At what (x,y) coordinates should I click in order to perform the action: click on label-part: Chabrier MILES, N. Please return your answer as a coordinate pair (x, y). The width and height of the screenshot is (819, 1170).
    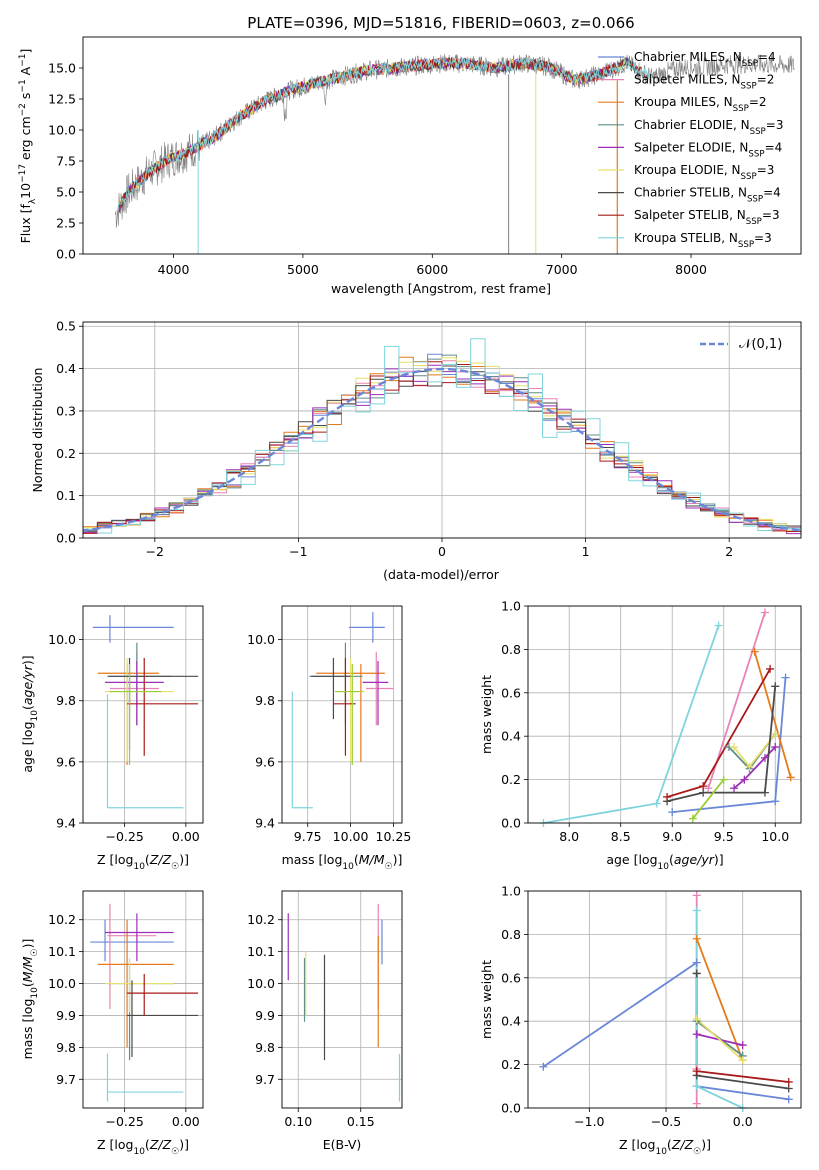
    Looking at the image, I should click on (688, 57).